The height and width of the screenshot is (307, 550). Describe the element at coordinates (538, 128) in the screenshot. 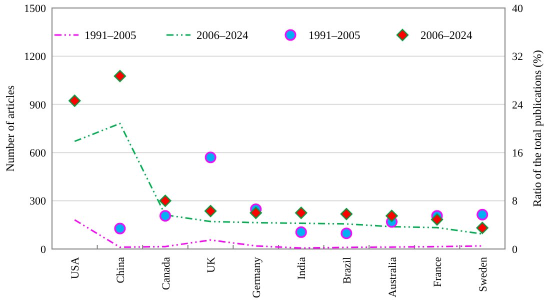

I see `y2-axis-title: Ratio of the total publications (%)` at that location.